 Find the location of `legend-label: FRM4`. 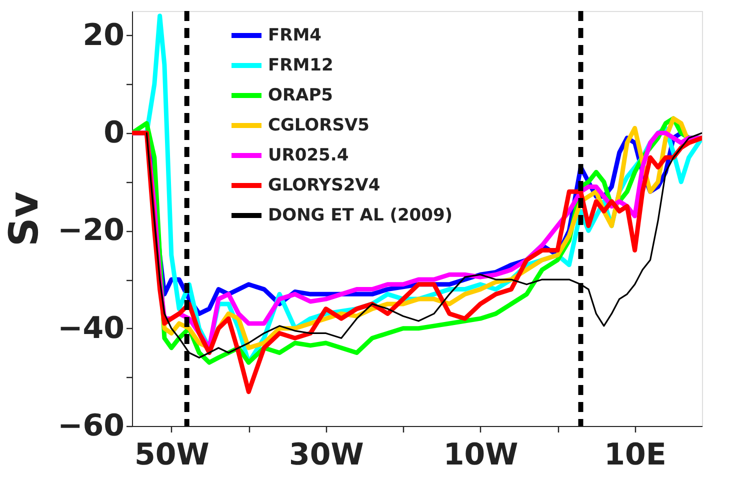

legend-label: FRM4 is located at coordinates (295, 36).